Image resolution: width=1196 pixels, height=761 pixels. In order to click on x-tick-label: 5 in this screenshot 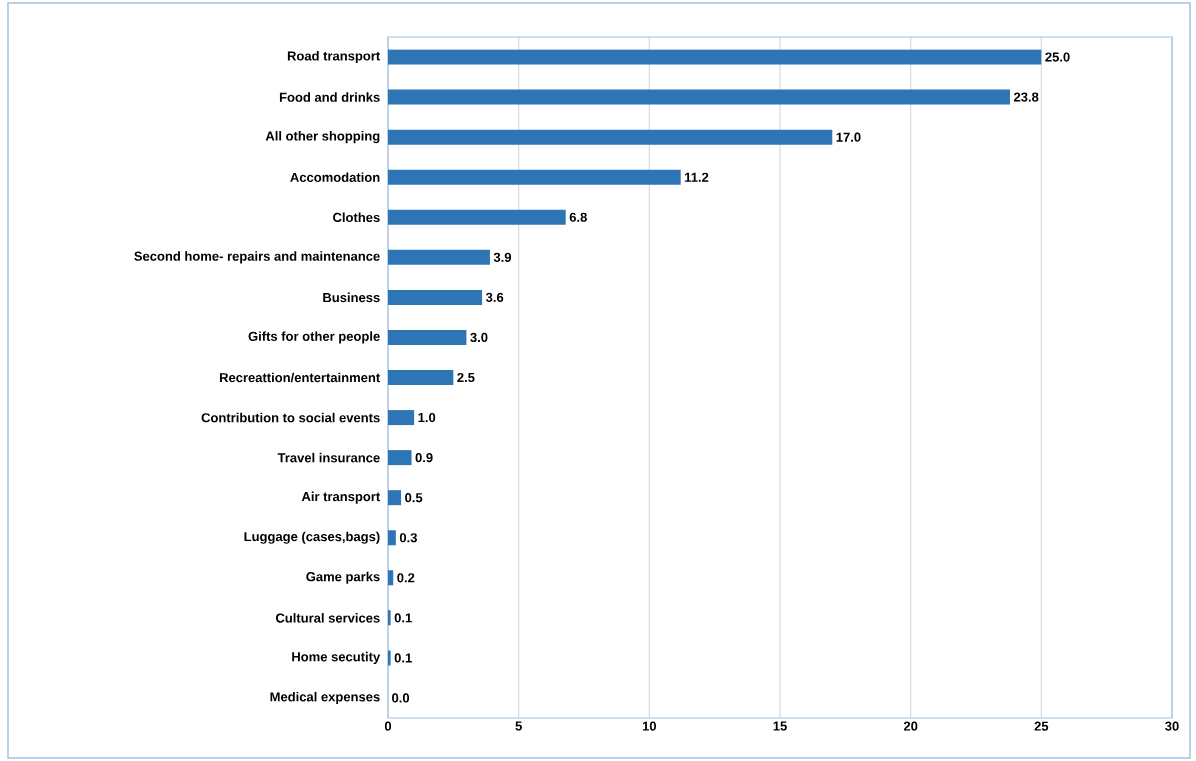, I will do `click(518, 726)`.